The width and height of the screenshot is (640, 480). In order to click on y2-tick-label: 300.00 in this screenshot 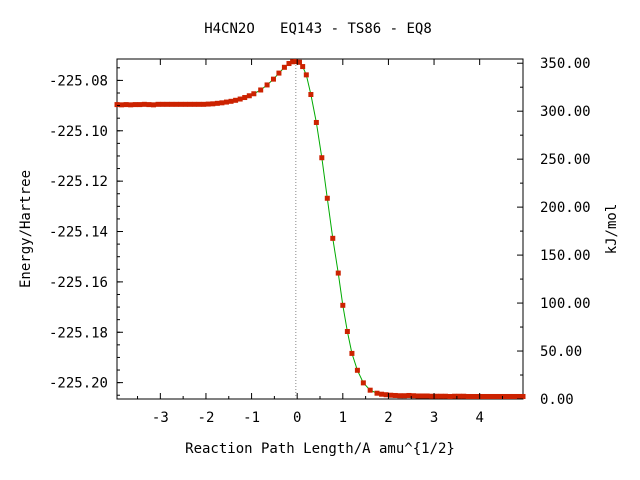, I will do `click(565, 112)`.